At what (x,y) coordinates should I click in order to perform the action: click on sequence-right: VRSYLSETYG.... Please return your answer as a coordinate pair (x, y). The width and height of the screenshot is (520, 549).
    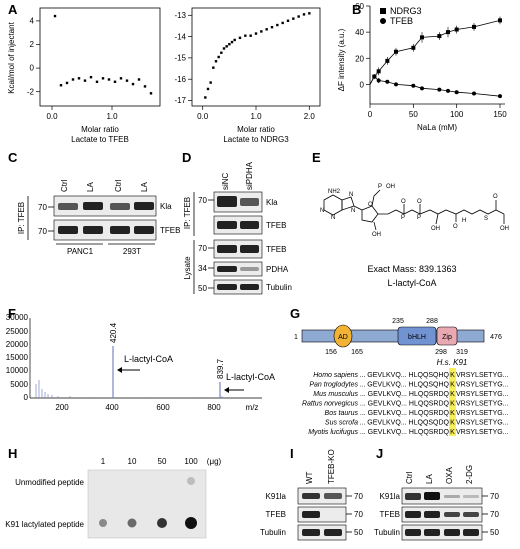
    Looking at the image, I should click on (482, 385).